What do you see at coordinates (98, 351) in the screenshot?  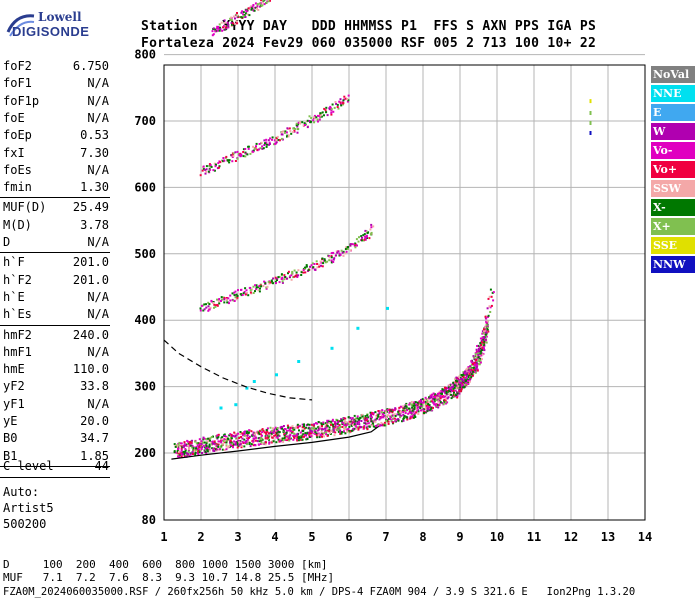 I see `param-value: N/A` at bounding box center [98, 351].